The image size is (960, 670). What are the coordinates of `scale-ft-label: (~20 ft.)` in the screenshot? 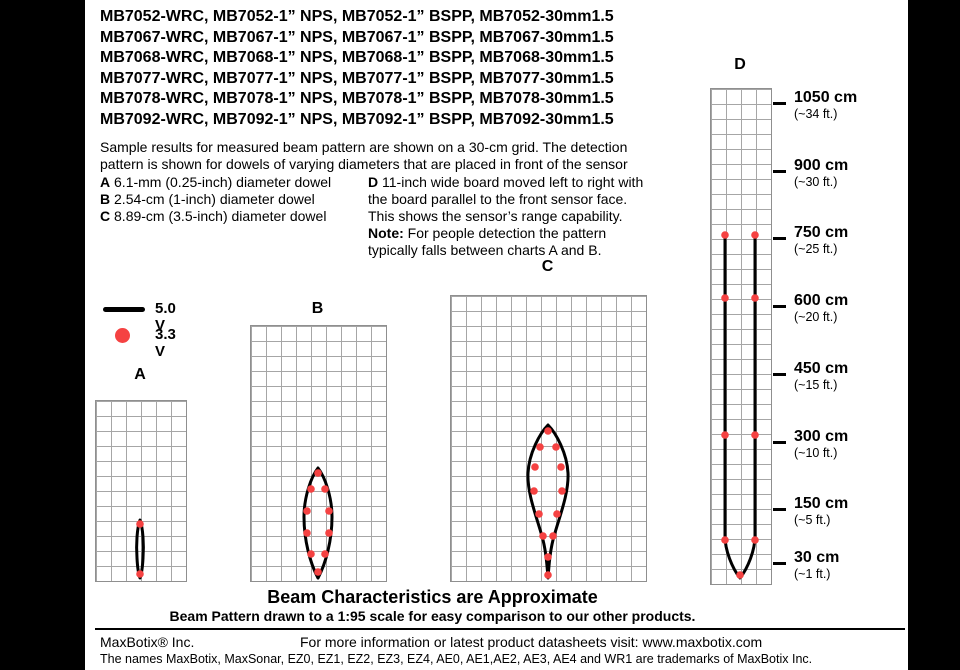 It's located at (816, 317).